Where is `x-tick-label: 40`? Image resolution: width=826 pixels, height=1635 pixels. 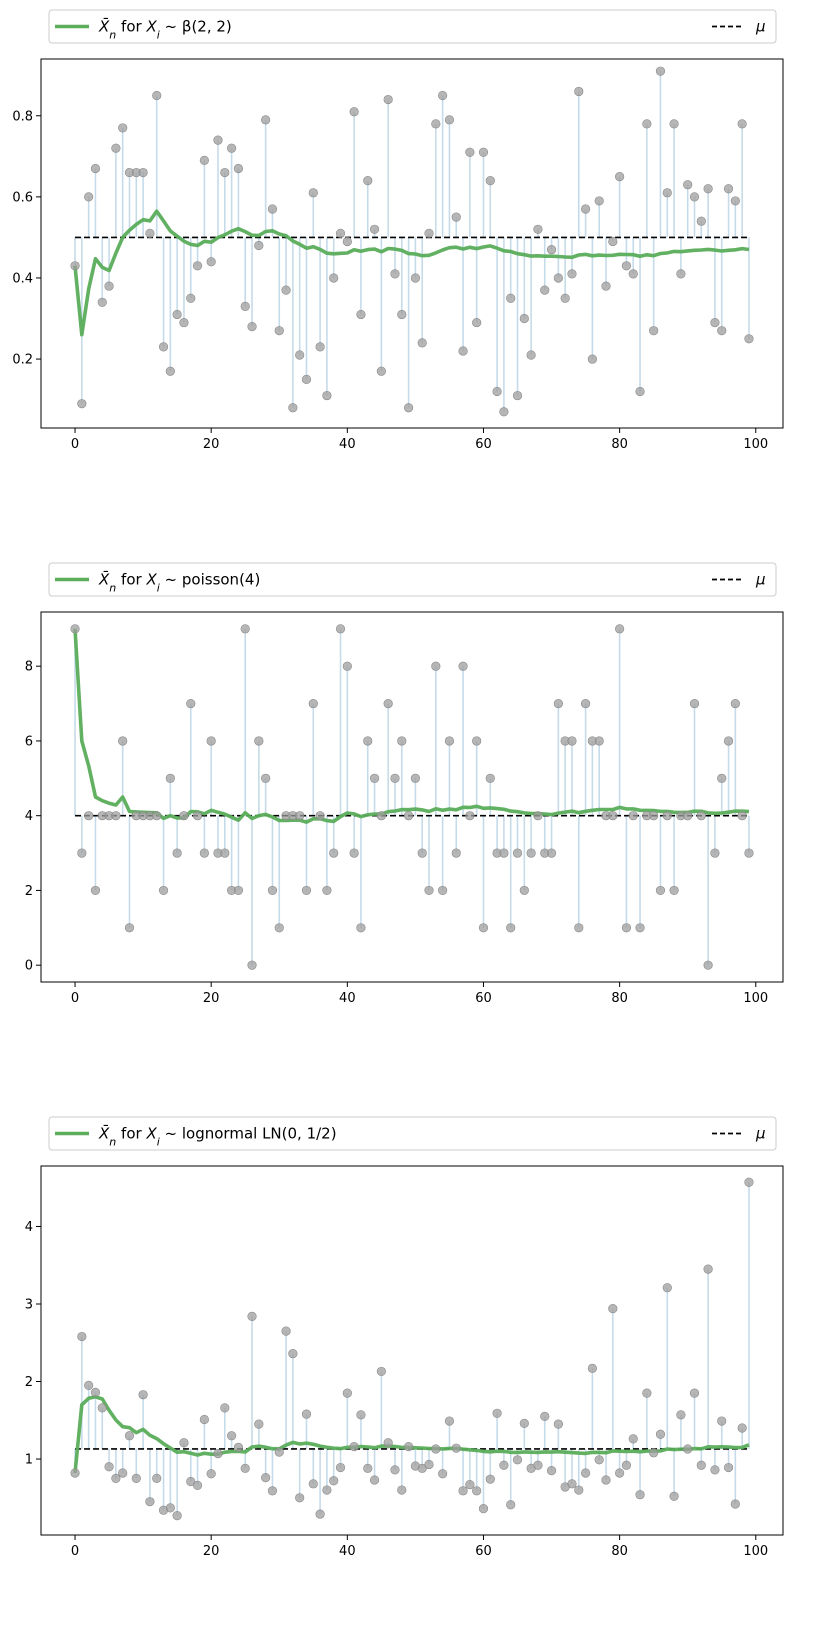 x-tick-label: 40 is located at coordinates (347, 998).